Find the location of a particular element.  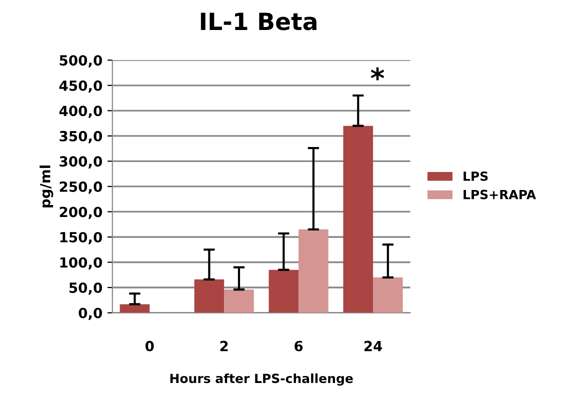

y-tick-label: 150,0 is located at coordinates (81, 238).